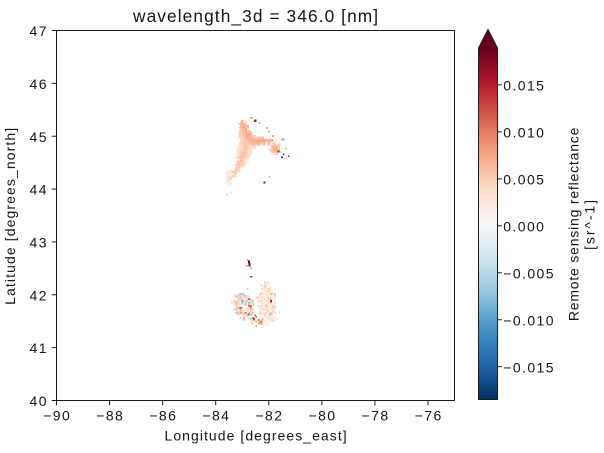 The height and width of the screenshot is (453, 604). Describe the element at coordinates (524, 85) in the screenshot. I see `svg-text: 0.015` at that location.